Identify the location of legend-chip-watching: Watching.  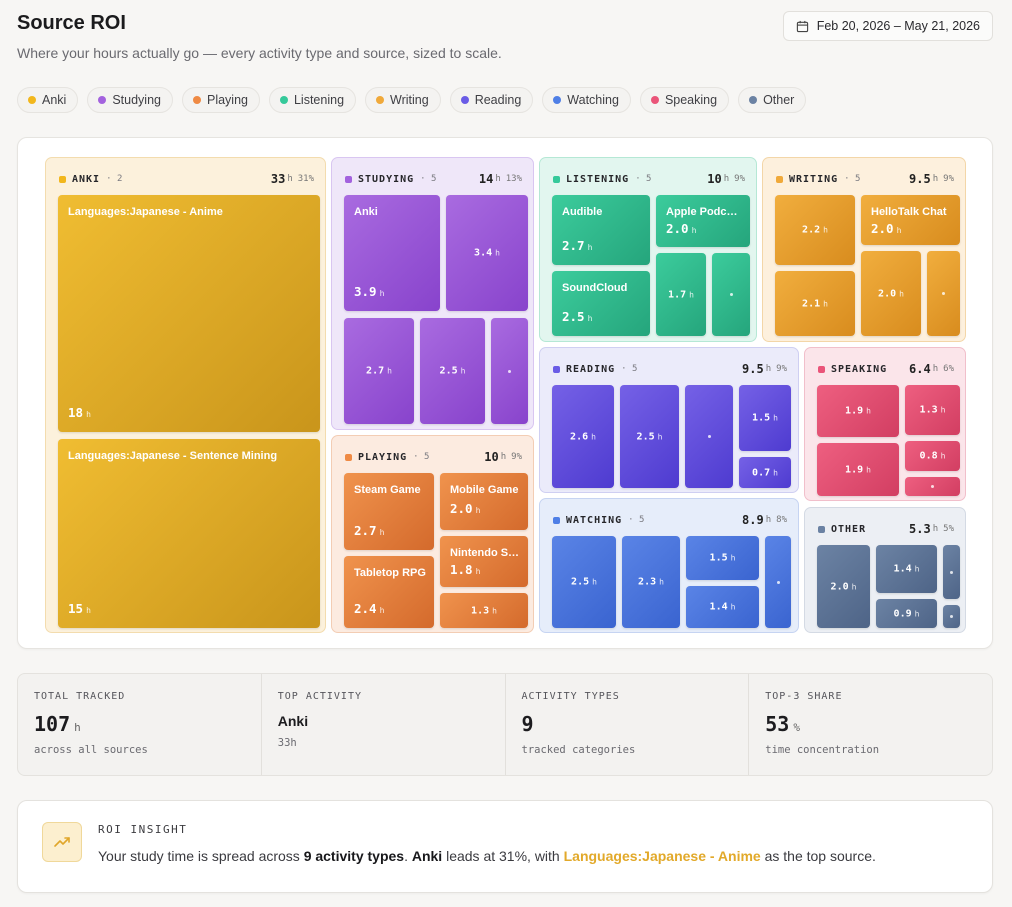
(586, 100).